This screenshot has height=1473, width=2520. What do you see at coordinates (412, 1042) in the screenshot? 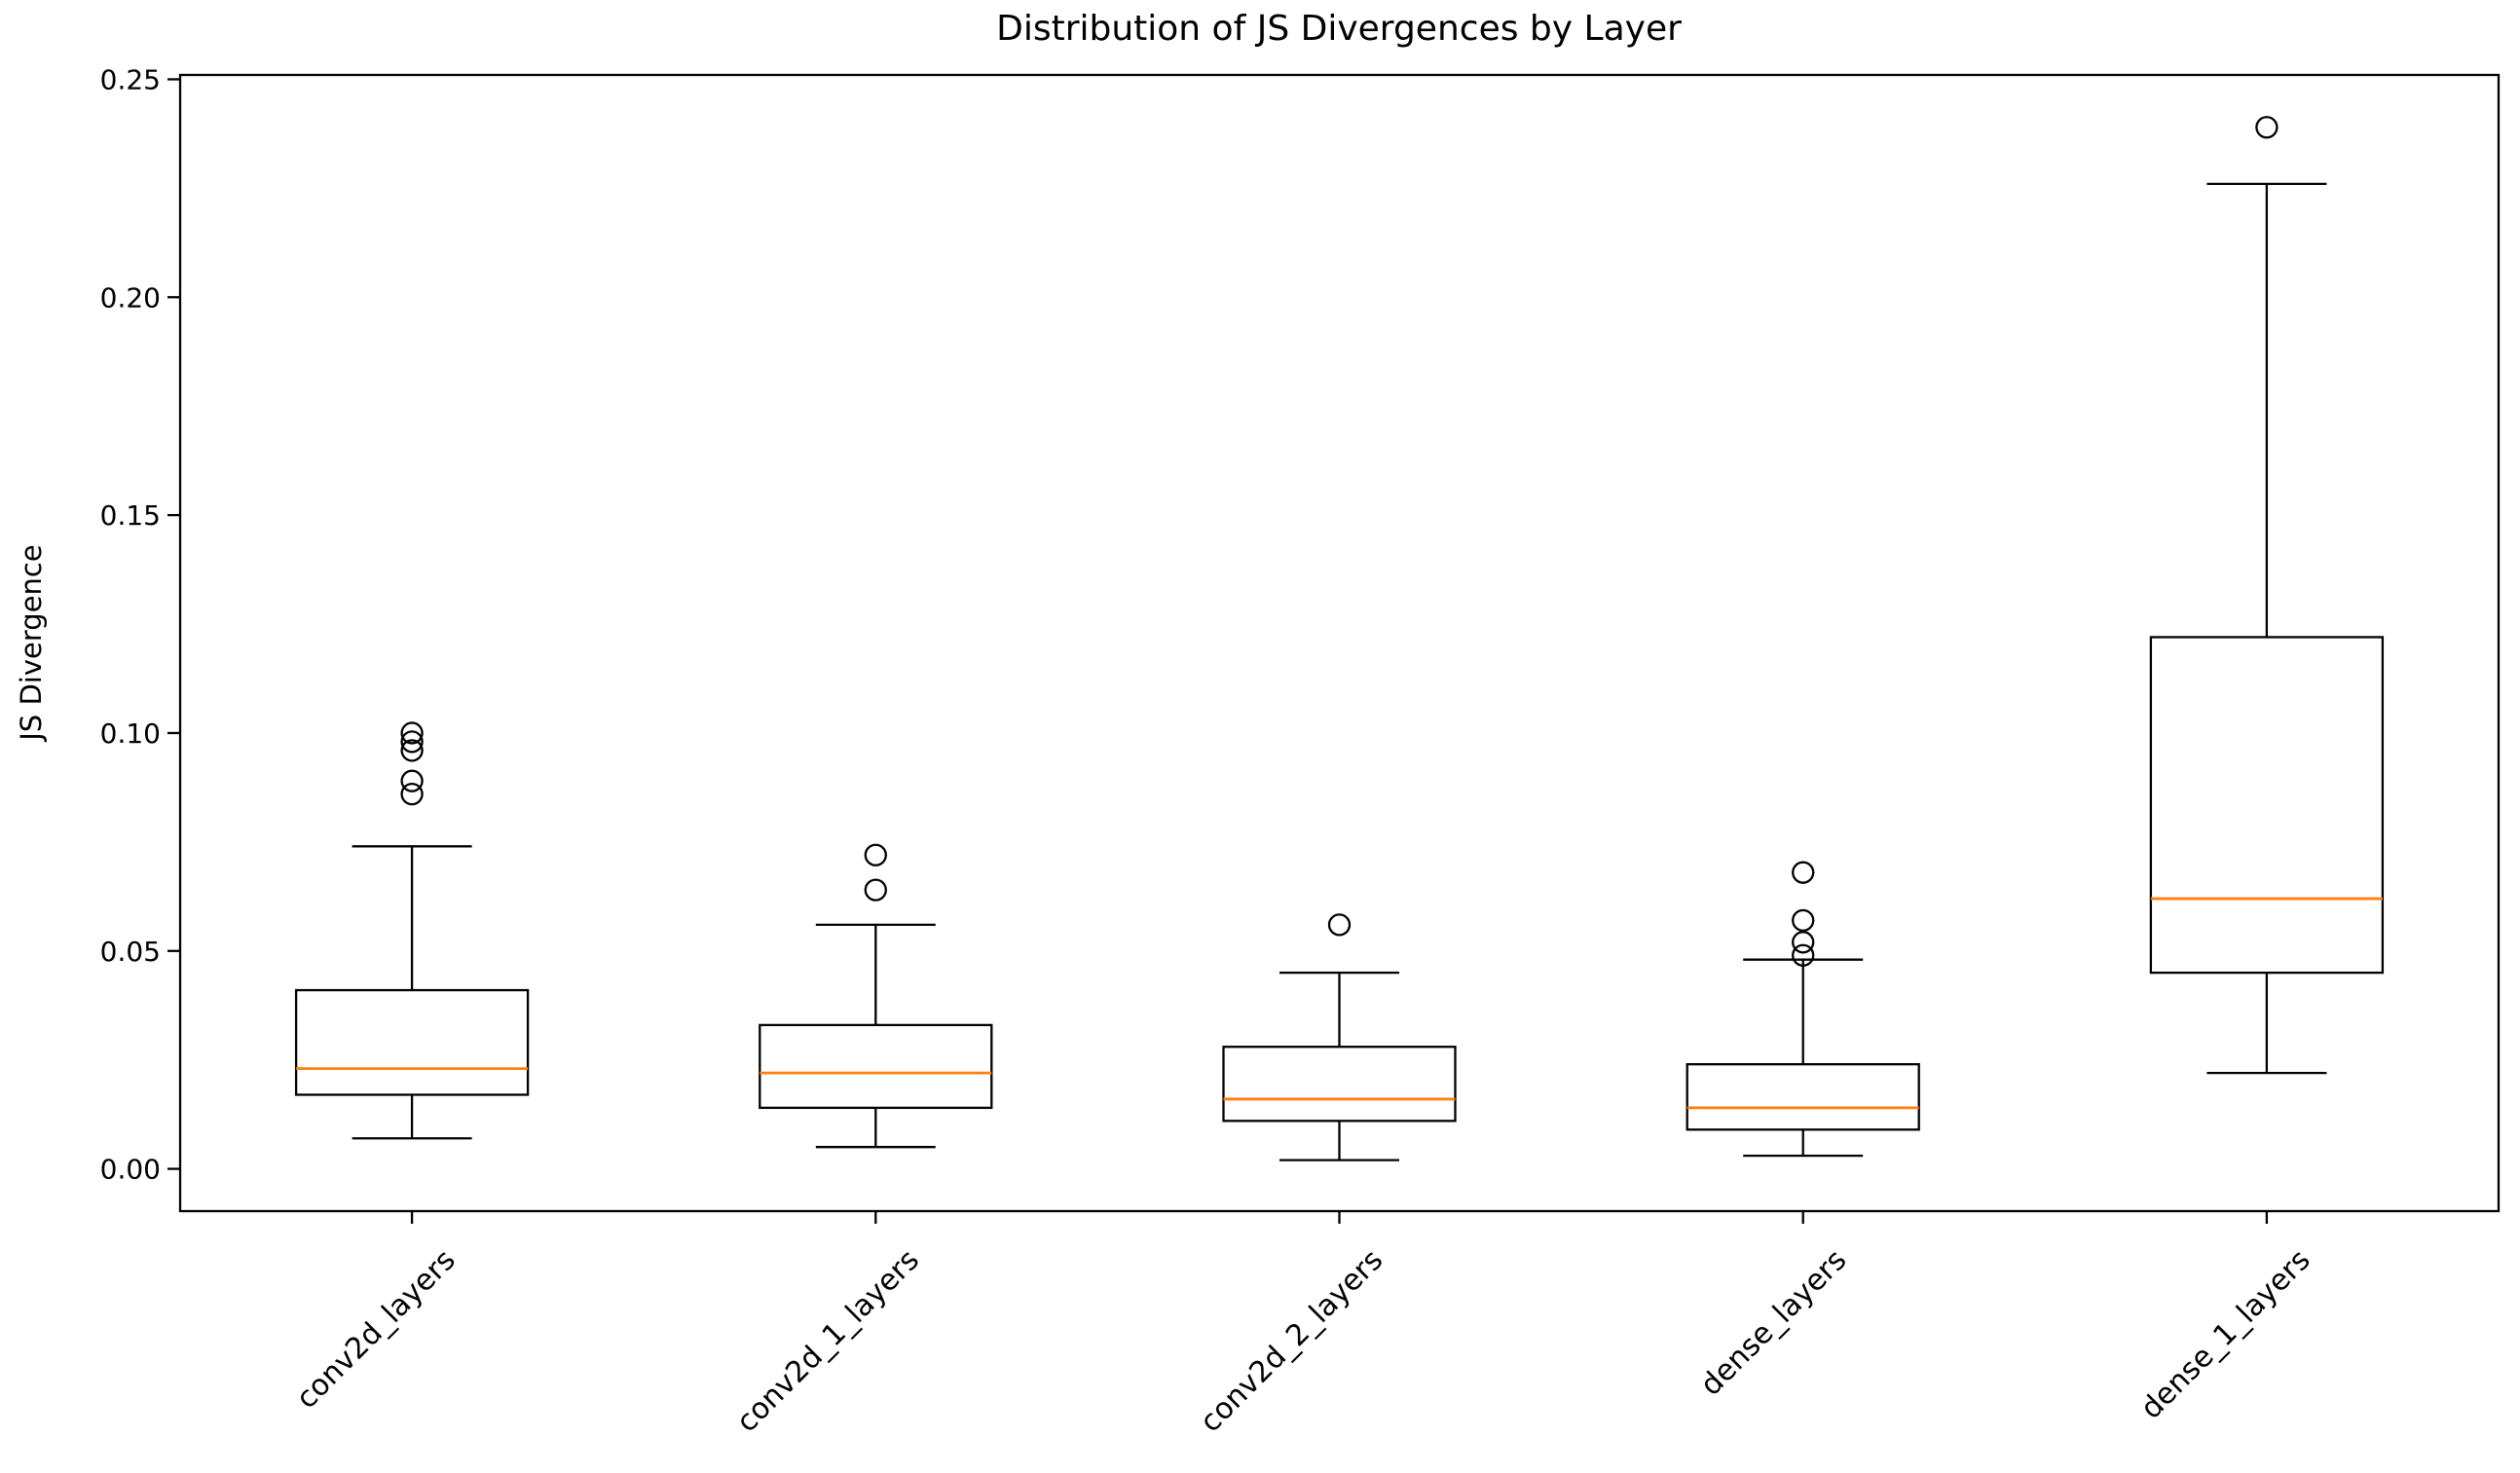
I see `box-conv2d_layers` at bounding box center [412, 1042].